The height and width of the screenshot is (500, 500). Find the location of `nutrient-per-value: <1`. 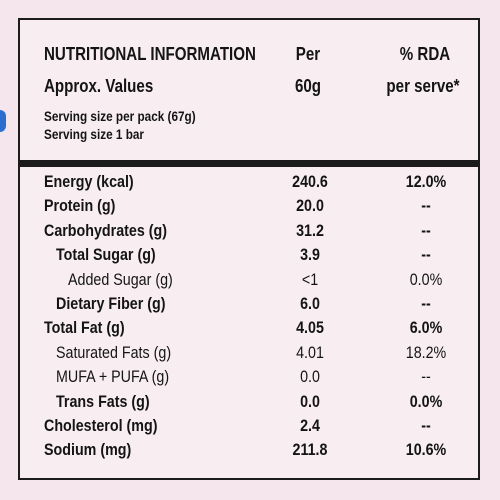

nutrient-per-value: <1 is located at coordinates (310, 279).